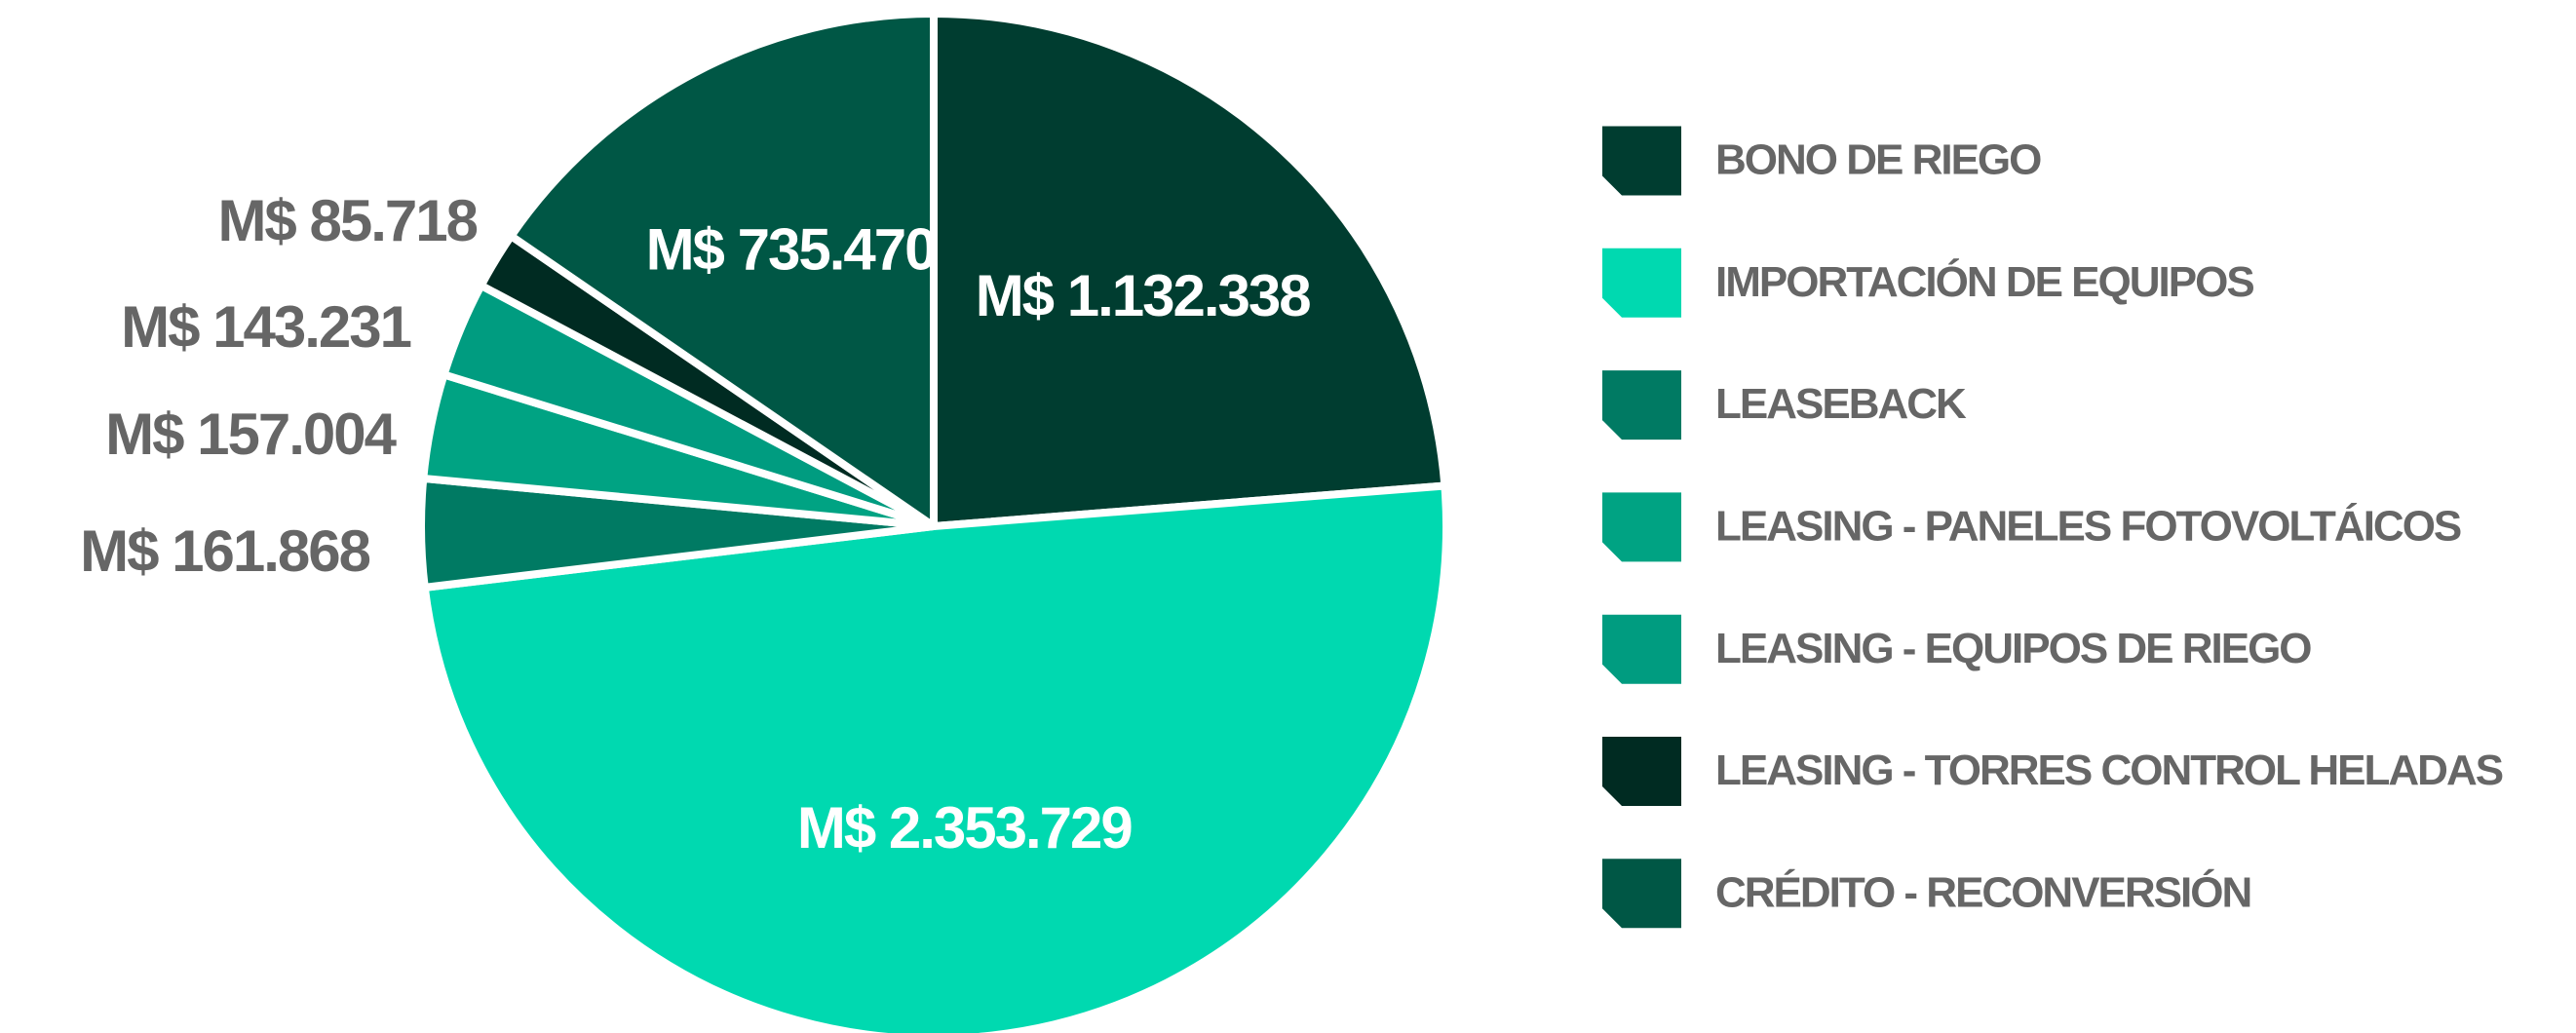 Image resolution: width=2576 pixels, height=1033 pixels. I want to click on value-label: M$ 161.868, so click(225, 551).